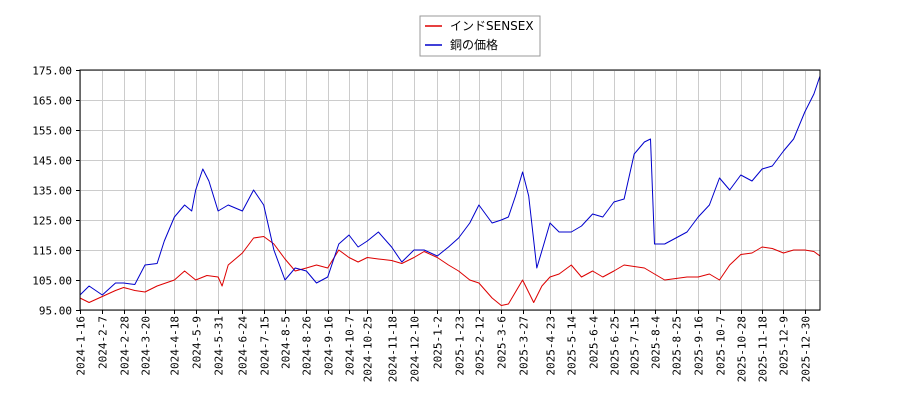 The image size is (900, 400). What do you see at coordinates (52, 131) in the screenshot?
I see `y-tick-label: 155.00` at bounding box center [52, 131].